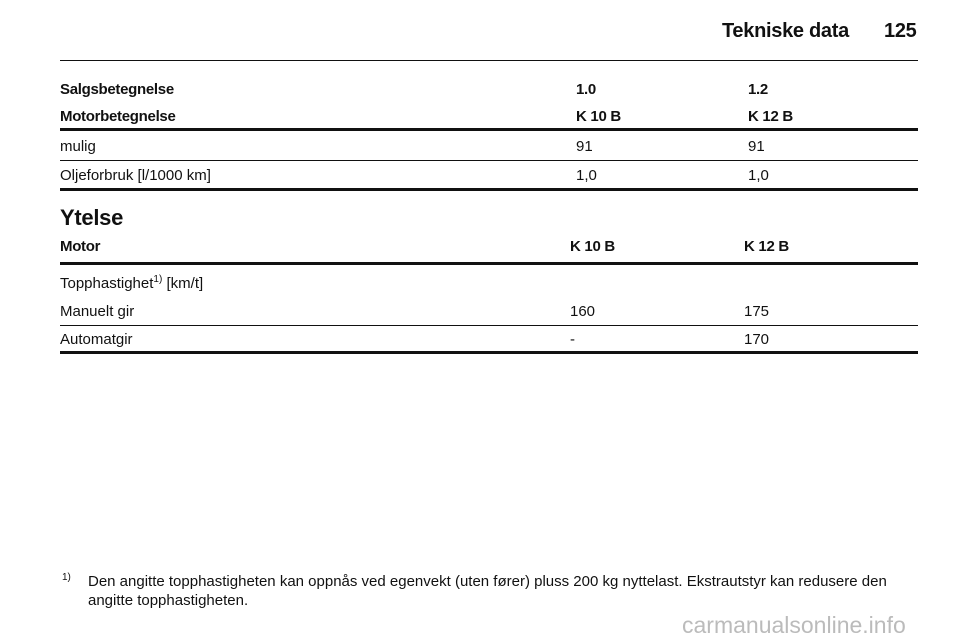 The width and height of the screenshot is (960, 642). Describe the element at coordinates (66, 577) in the screenshot. I see `footnote-mark: 1)` at that location.